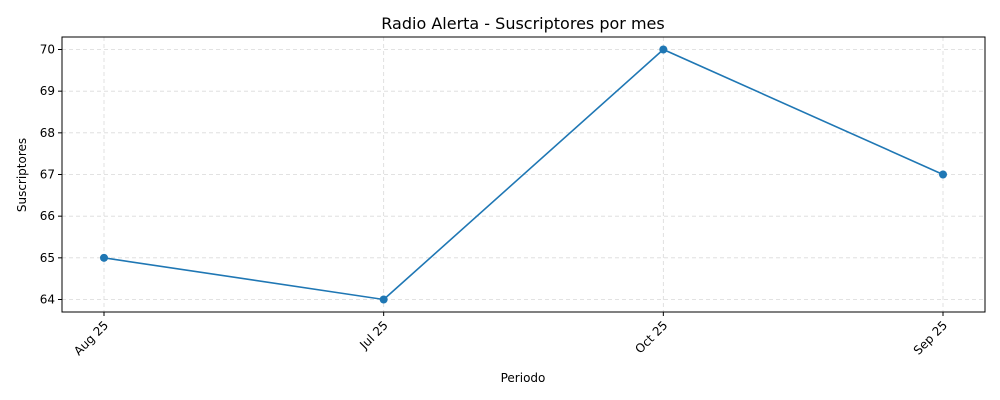  Describe the element at coordinates (651, 337) in the screenshot. I see `x-tick-label: Oct 25` at that location.